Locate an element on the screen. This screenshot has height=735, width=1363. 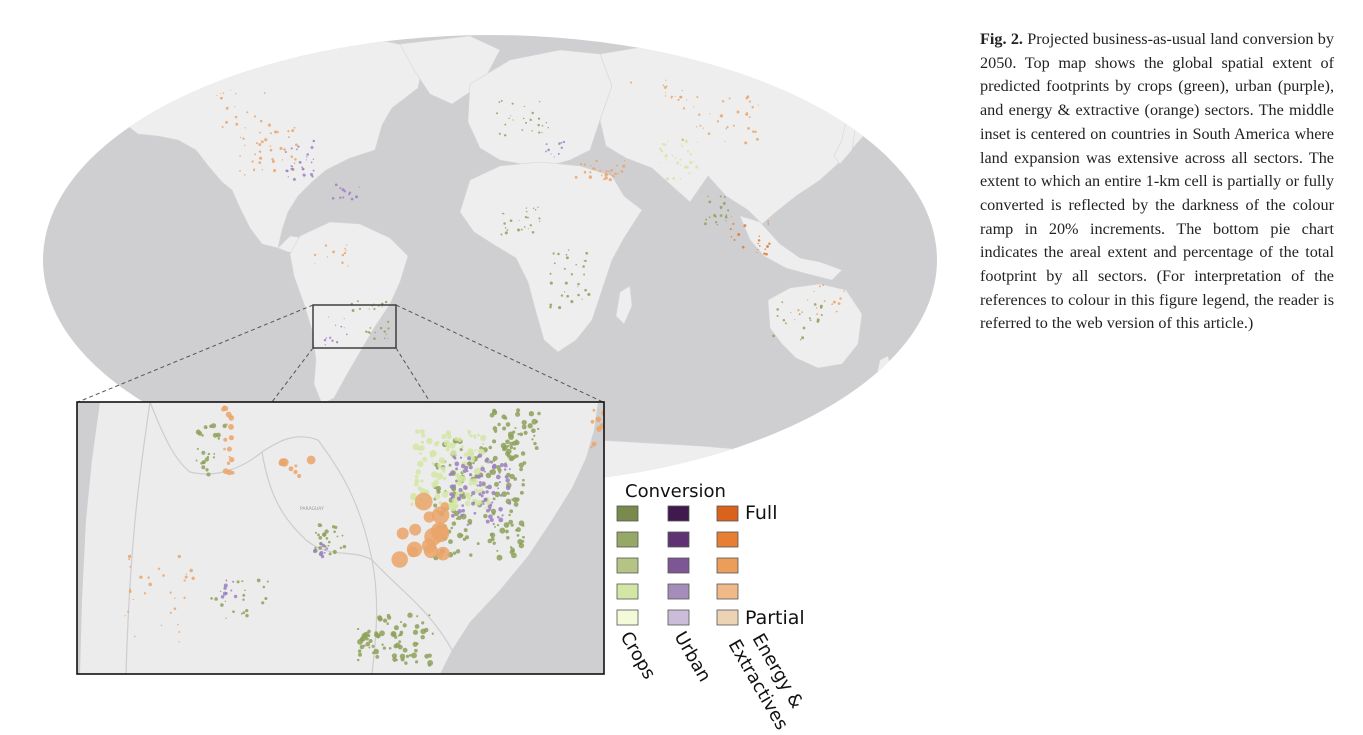
figure-label: Fig. 2. is located at coordinates (1001, 39).